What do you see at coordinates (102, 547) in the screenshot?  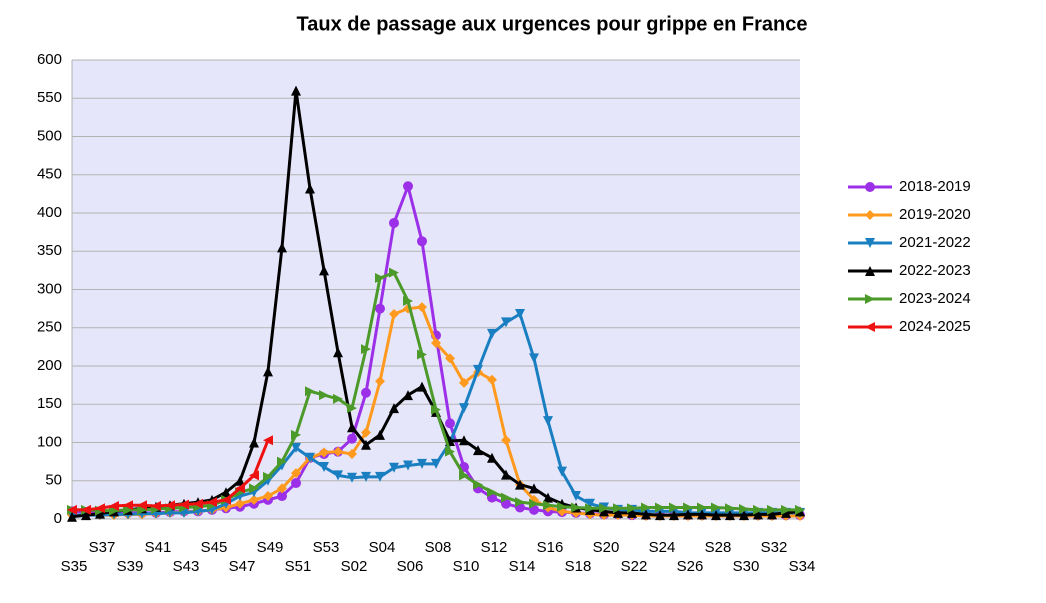 I see `x-tick-label: S37` at bounding box center [102, 547].